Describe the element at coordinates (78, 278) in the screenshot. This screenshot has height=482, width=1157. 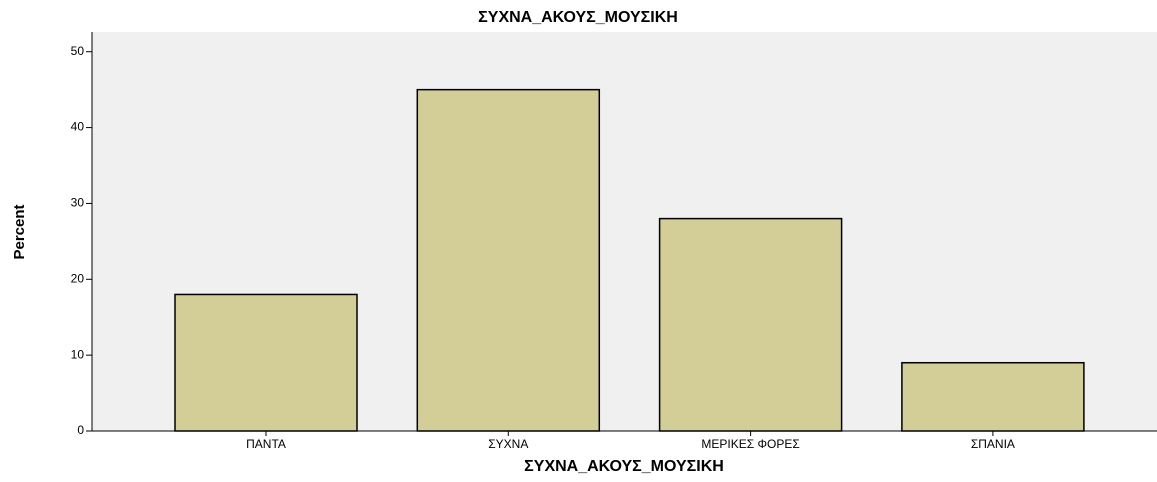
I see `y-tick-label: 20` at that location.